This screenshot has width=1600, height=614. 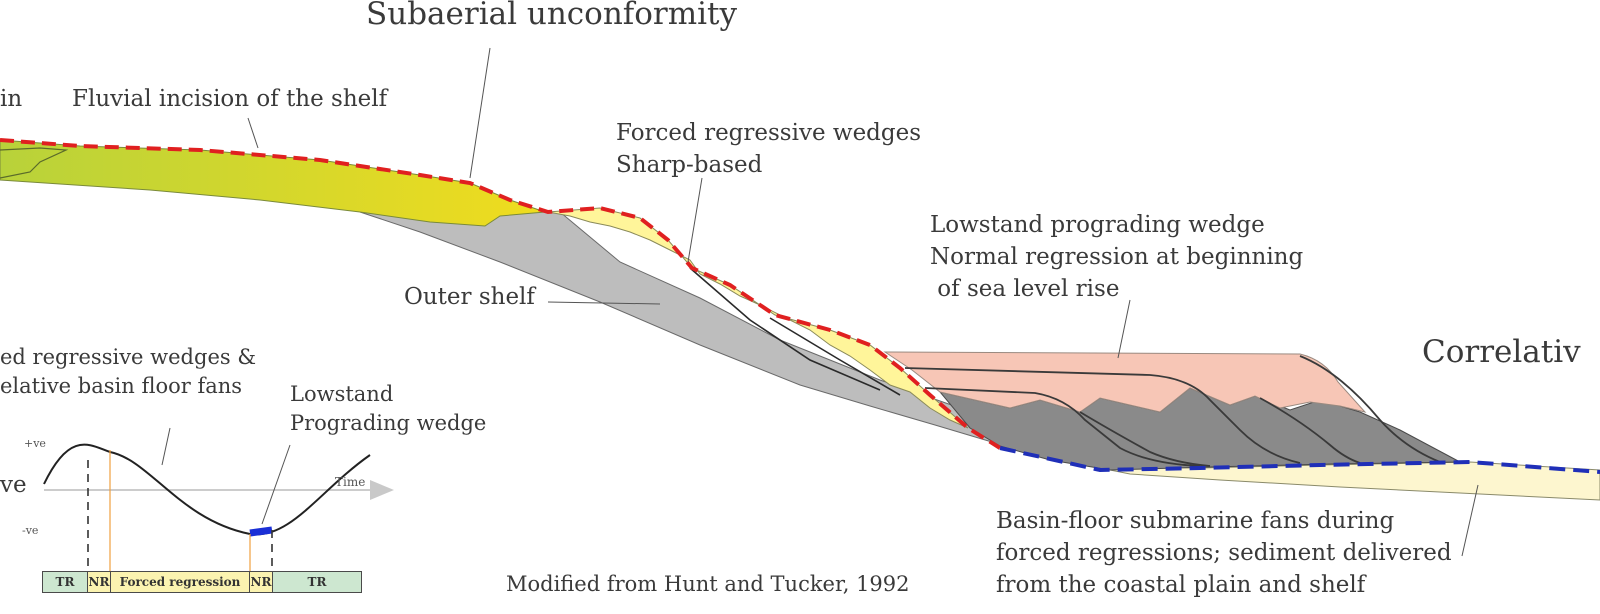 I want to click on lowstand-small-label-2: Prograding wedge, so click(x=388, y=423).